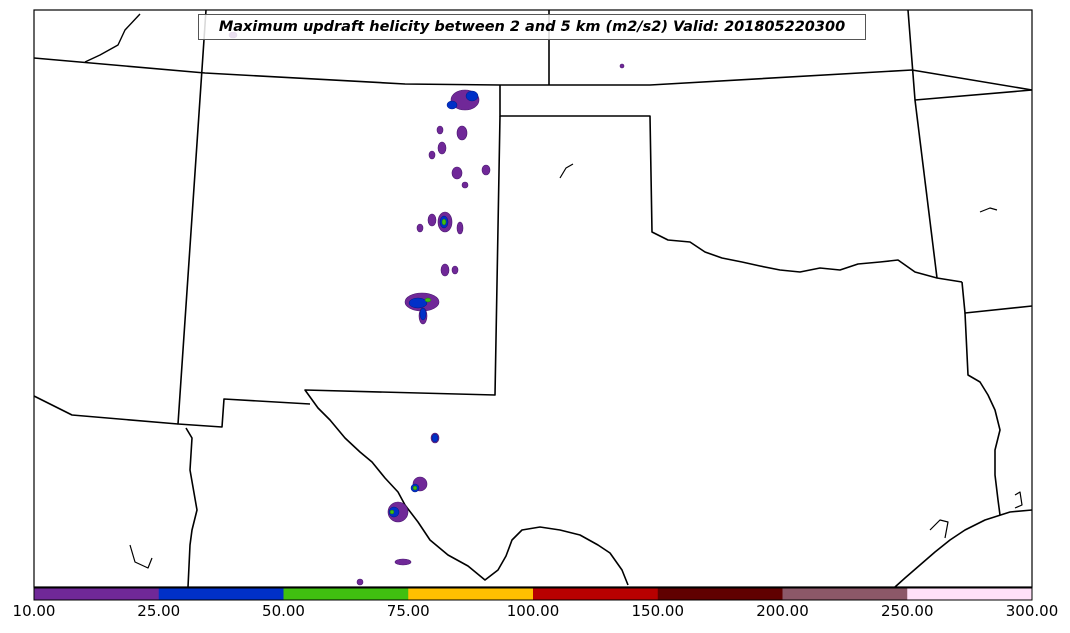  I want to click on colorbar-tick-label: 75.00, so click(408, 611).